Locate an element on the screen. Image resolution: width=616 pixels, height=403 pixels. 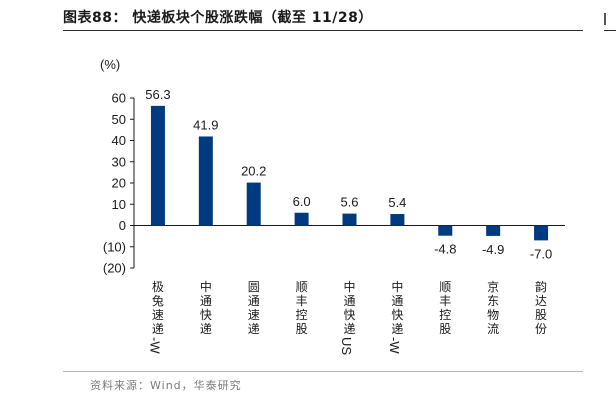
title-divider is located at coordinates (323, 30).